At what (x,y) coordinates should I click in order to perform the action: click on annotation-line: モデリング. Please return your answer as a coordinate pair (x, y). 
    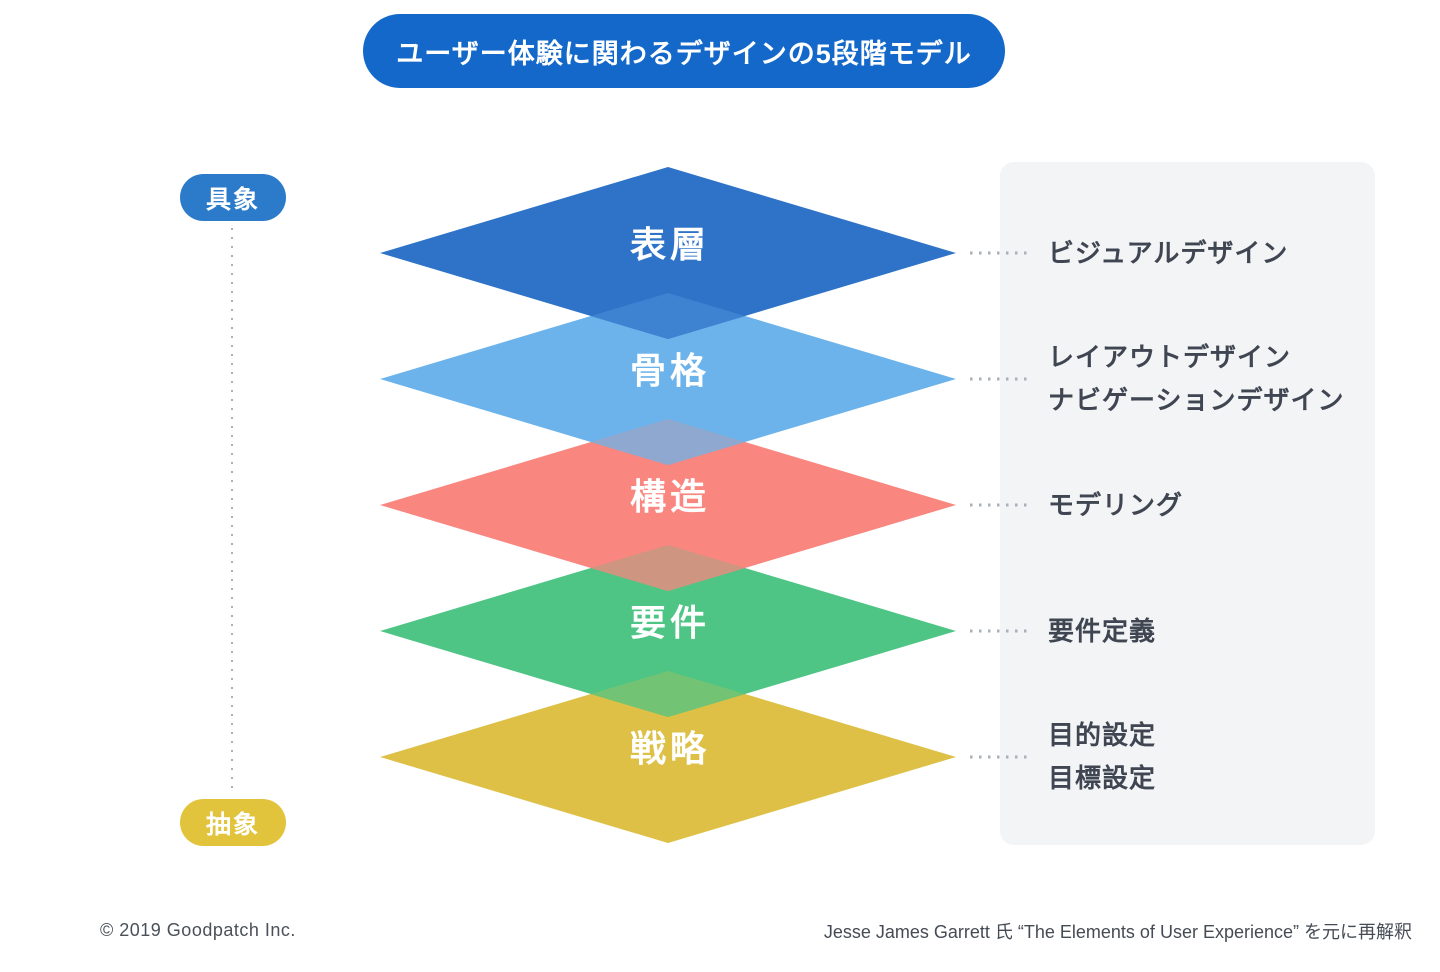
    Looking at the image, I should click on (1116, 504).